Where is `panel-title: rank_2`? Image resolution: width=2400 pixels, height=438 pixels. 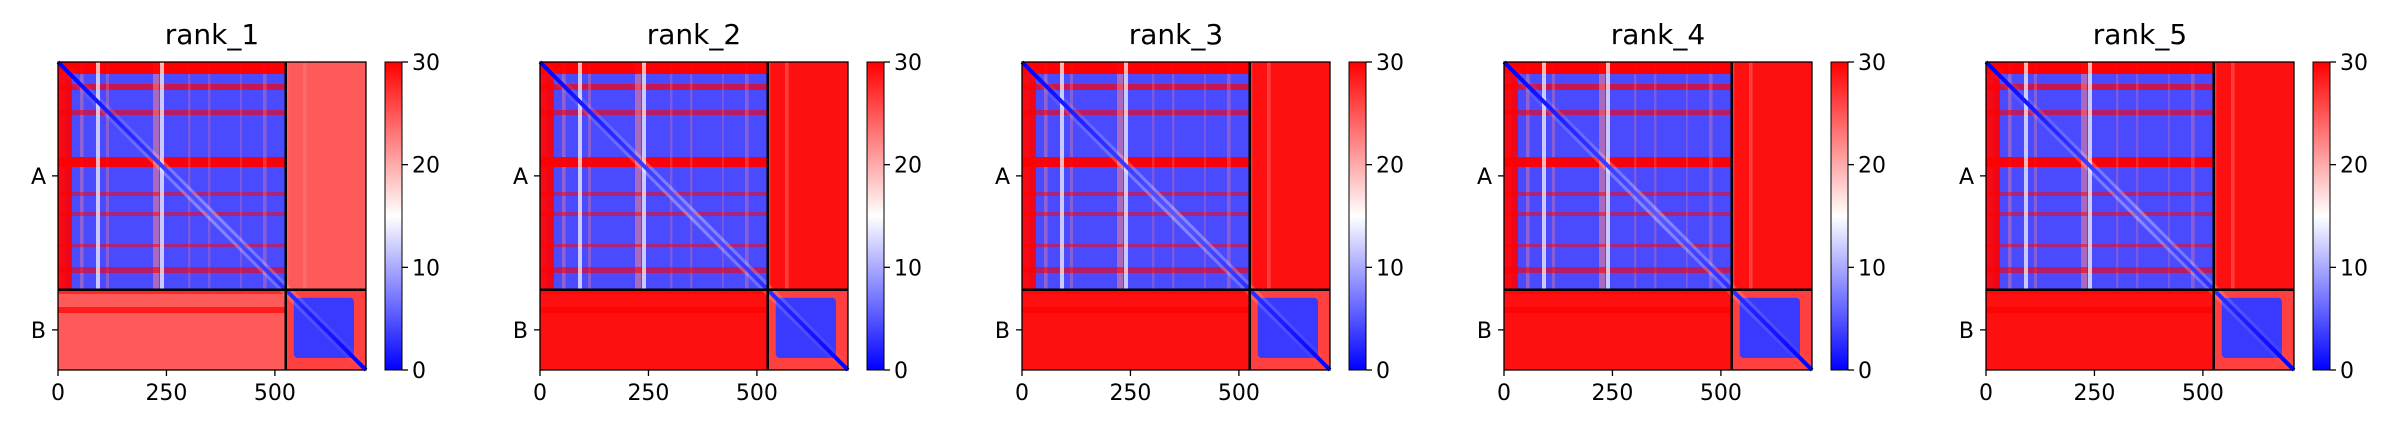
panel-title: rank_2 is located at coordinates (694, 34).